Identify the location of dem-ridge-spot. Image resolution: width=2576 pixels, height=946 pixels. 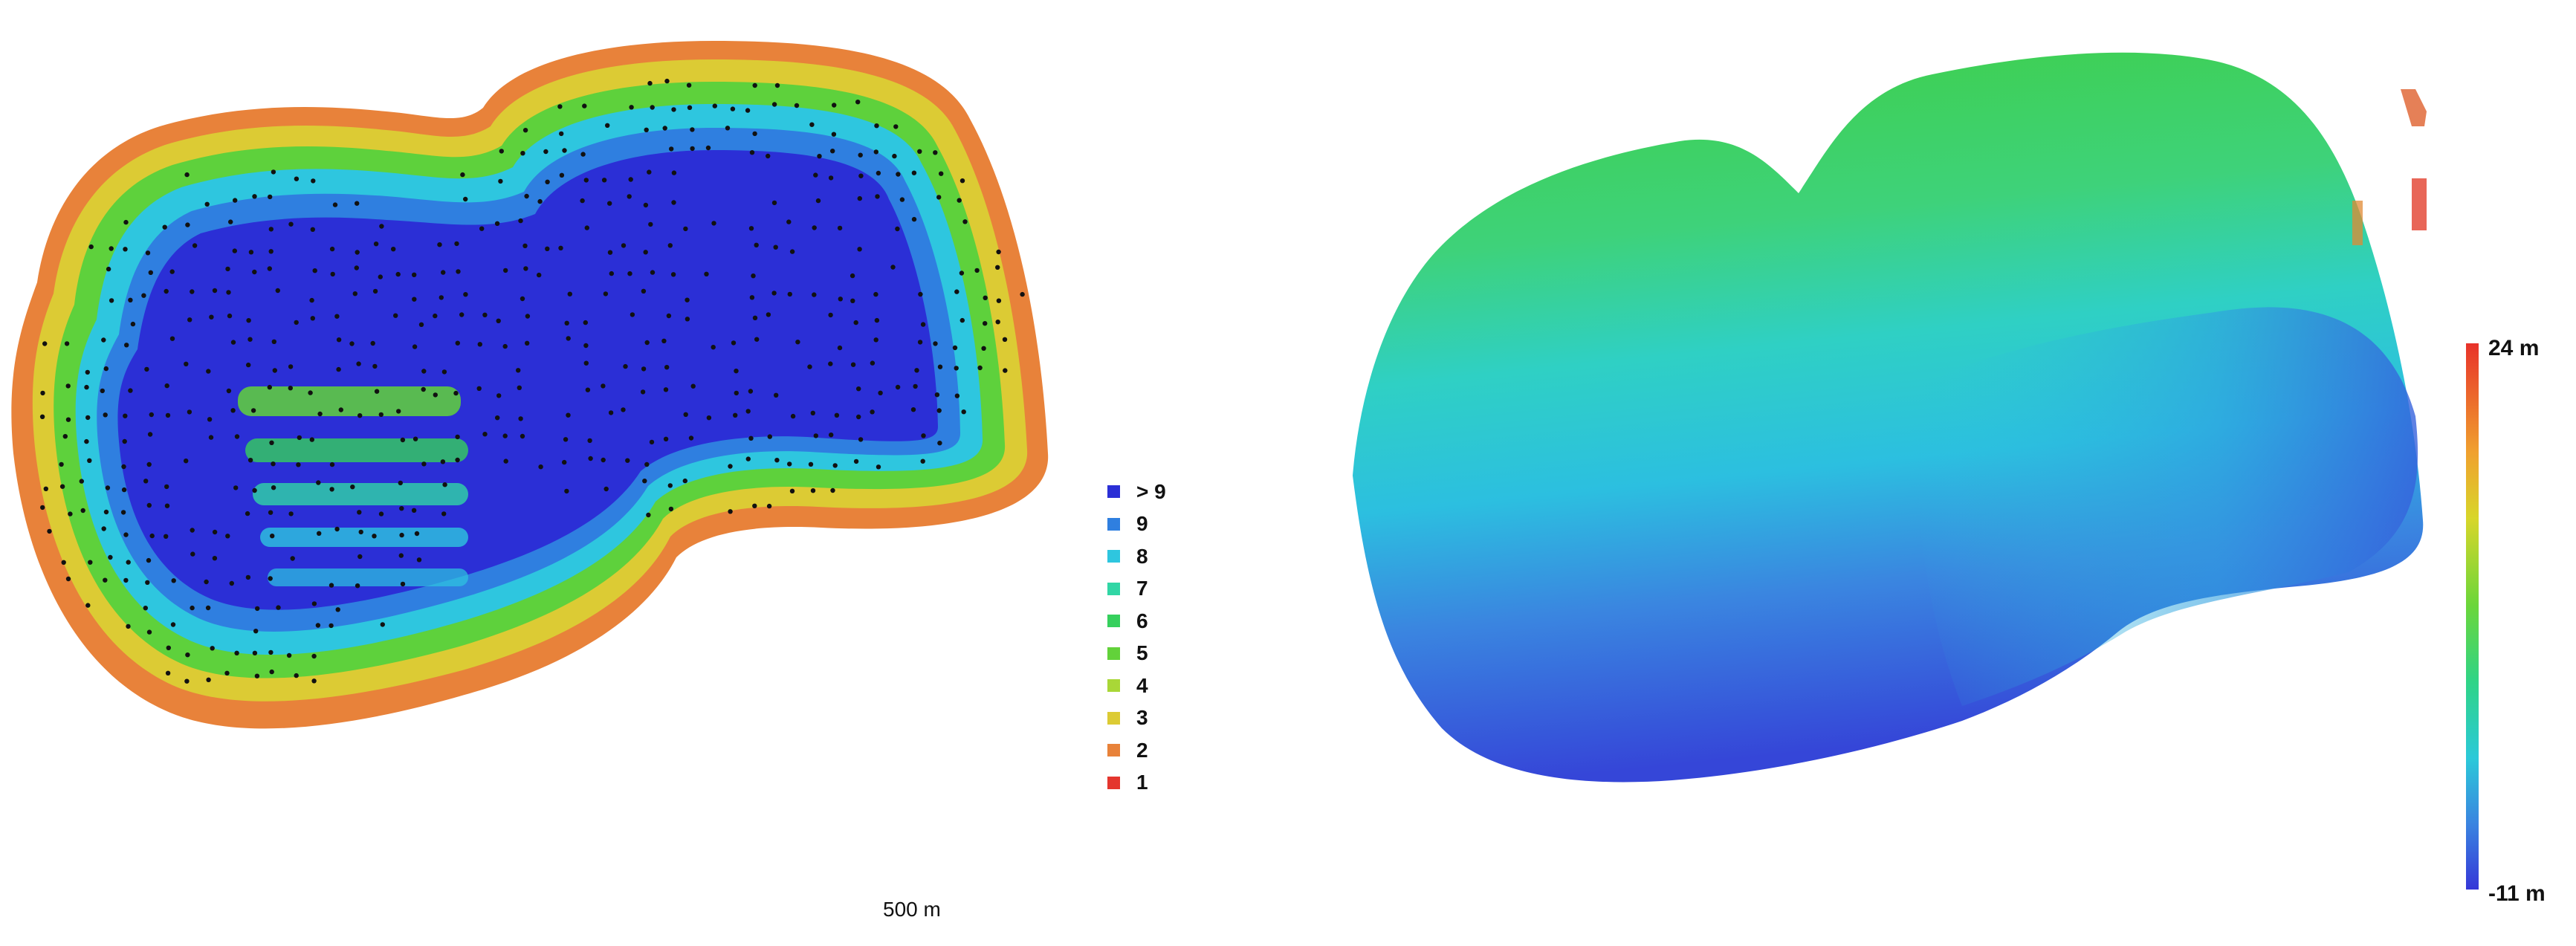
(2419, 204).